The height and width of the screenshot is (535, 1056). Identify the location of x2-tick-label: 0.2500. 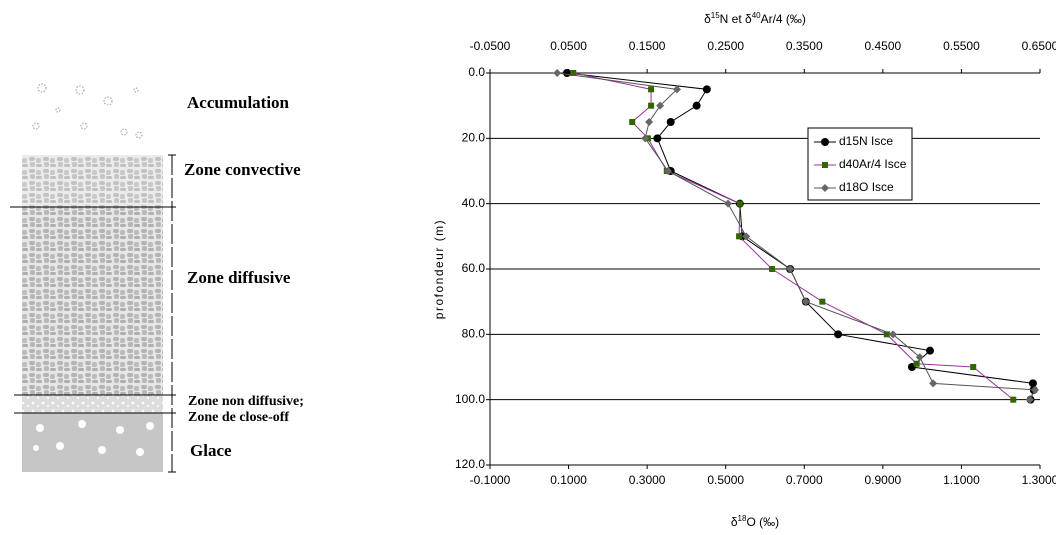
(725, 46).